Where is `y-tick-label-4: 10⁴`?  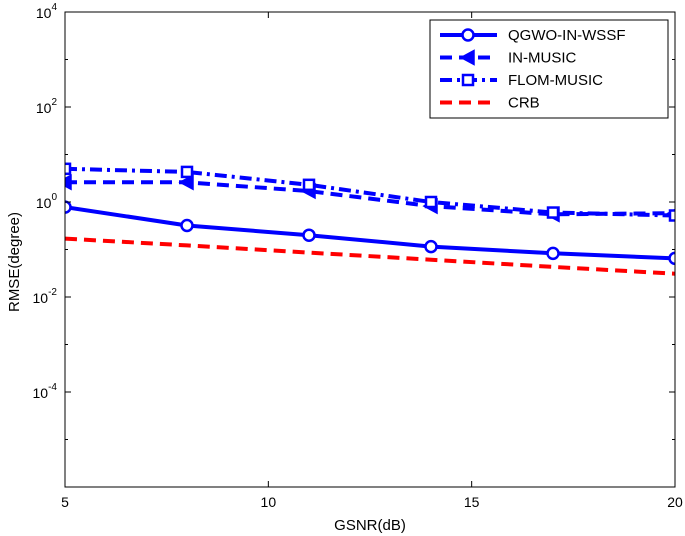 y-tick-label-4: 10⁴ is located at coordinates (47, 11).